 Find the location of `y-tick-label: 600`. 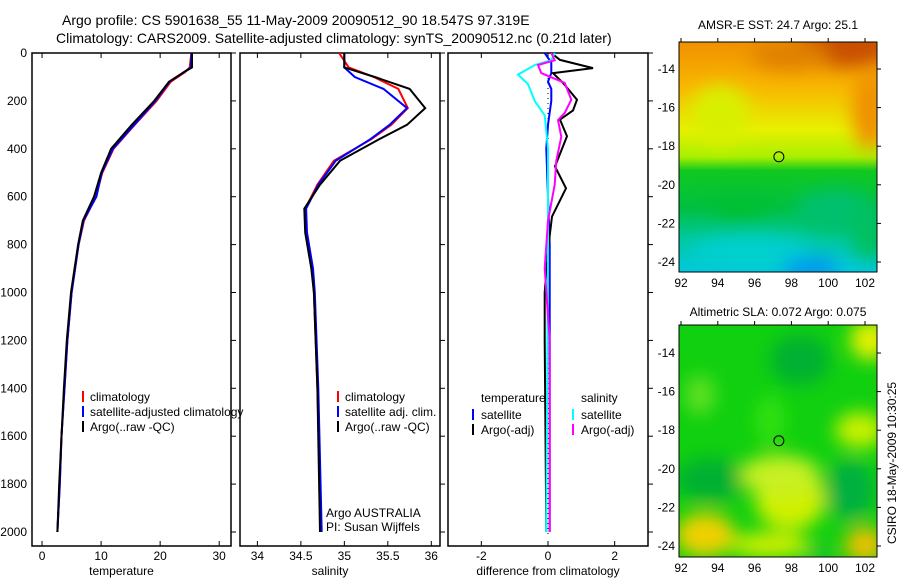

y-tick-label: 600 is located at coordinates (17, 197).